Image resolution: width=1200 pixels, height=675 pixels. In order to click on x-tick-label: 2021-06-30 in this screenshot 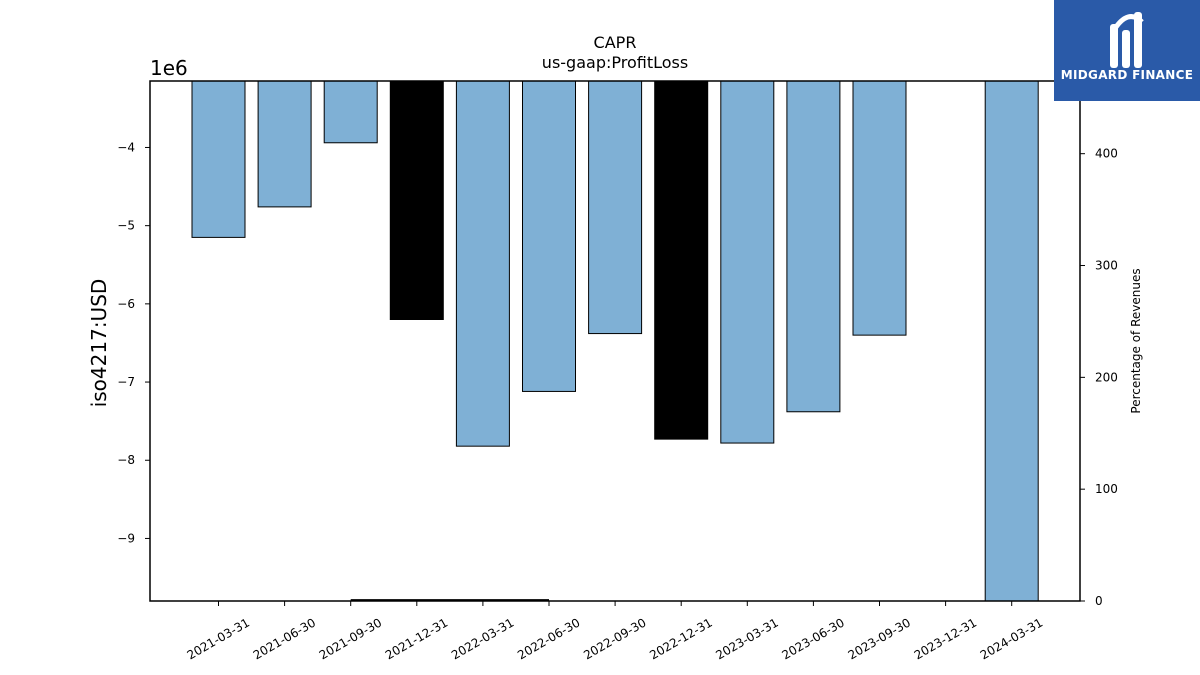, I will do `click(284, 638)`.